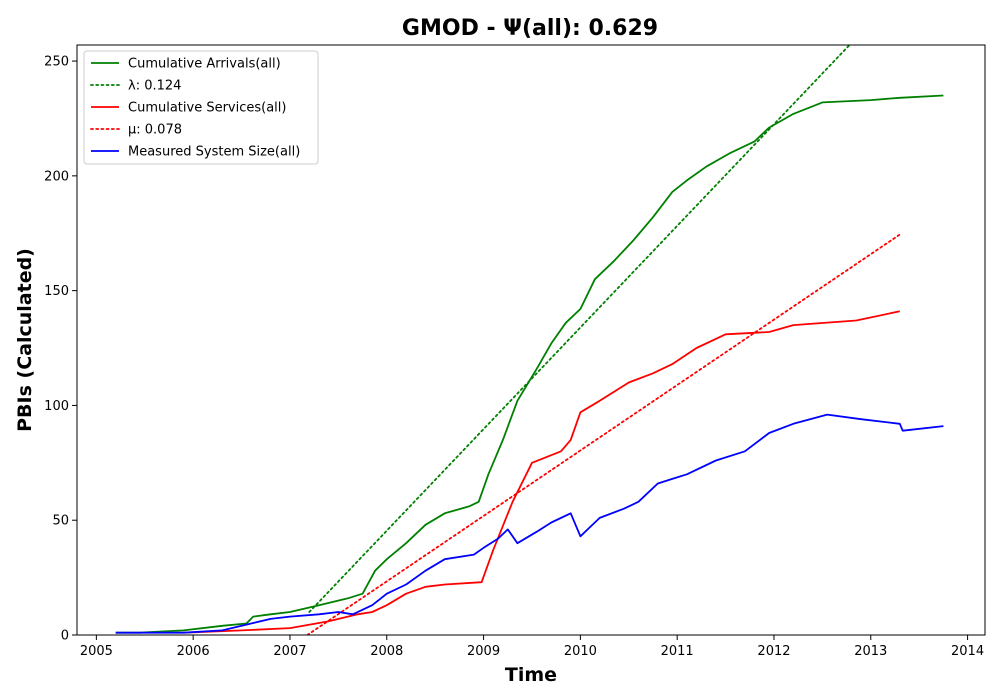 This screenshot has width=1000, height=700. I want to click on x-tick-label-2010: 2010, so click(580, 651).